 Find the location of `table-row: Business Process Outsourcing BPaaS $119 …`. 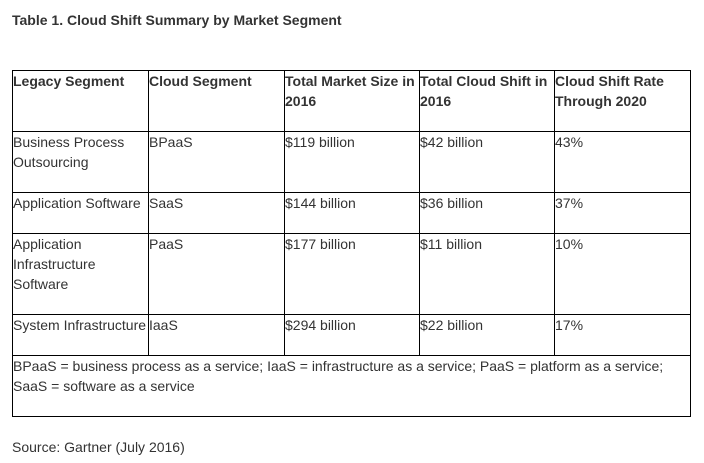

table-row: Business Process Outsourcing BPaaS $119 … is located at coordinates (351, 162).